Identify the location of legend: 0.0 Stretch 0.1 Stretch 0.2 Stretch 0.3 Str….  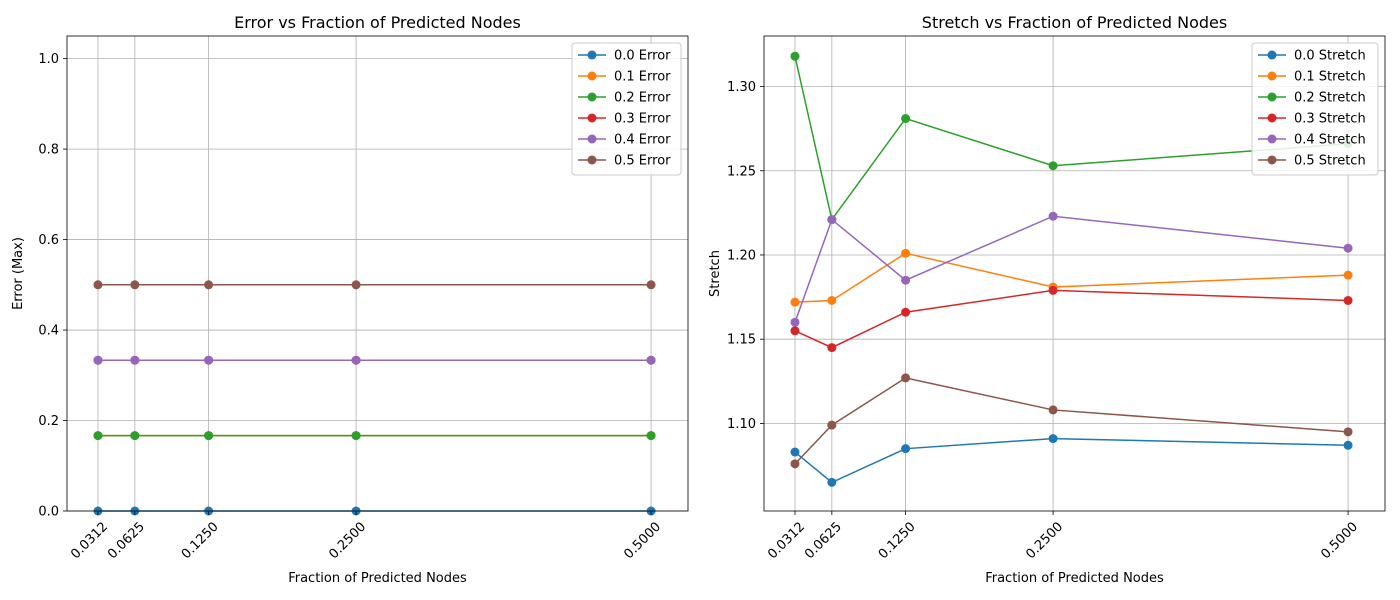
(1315, 109).